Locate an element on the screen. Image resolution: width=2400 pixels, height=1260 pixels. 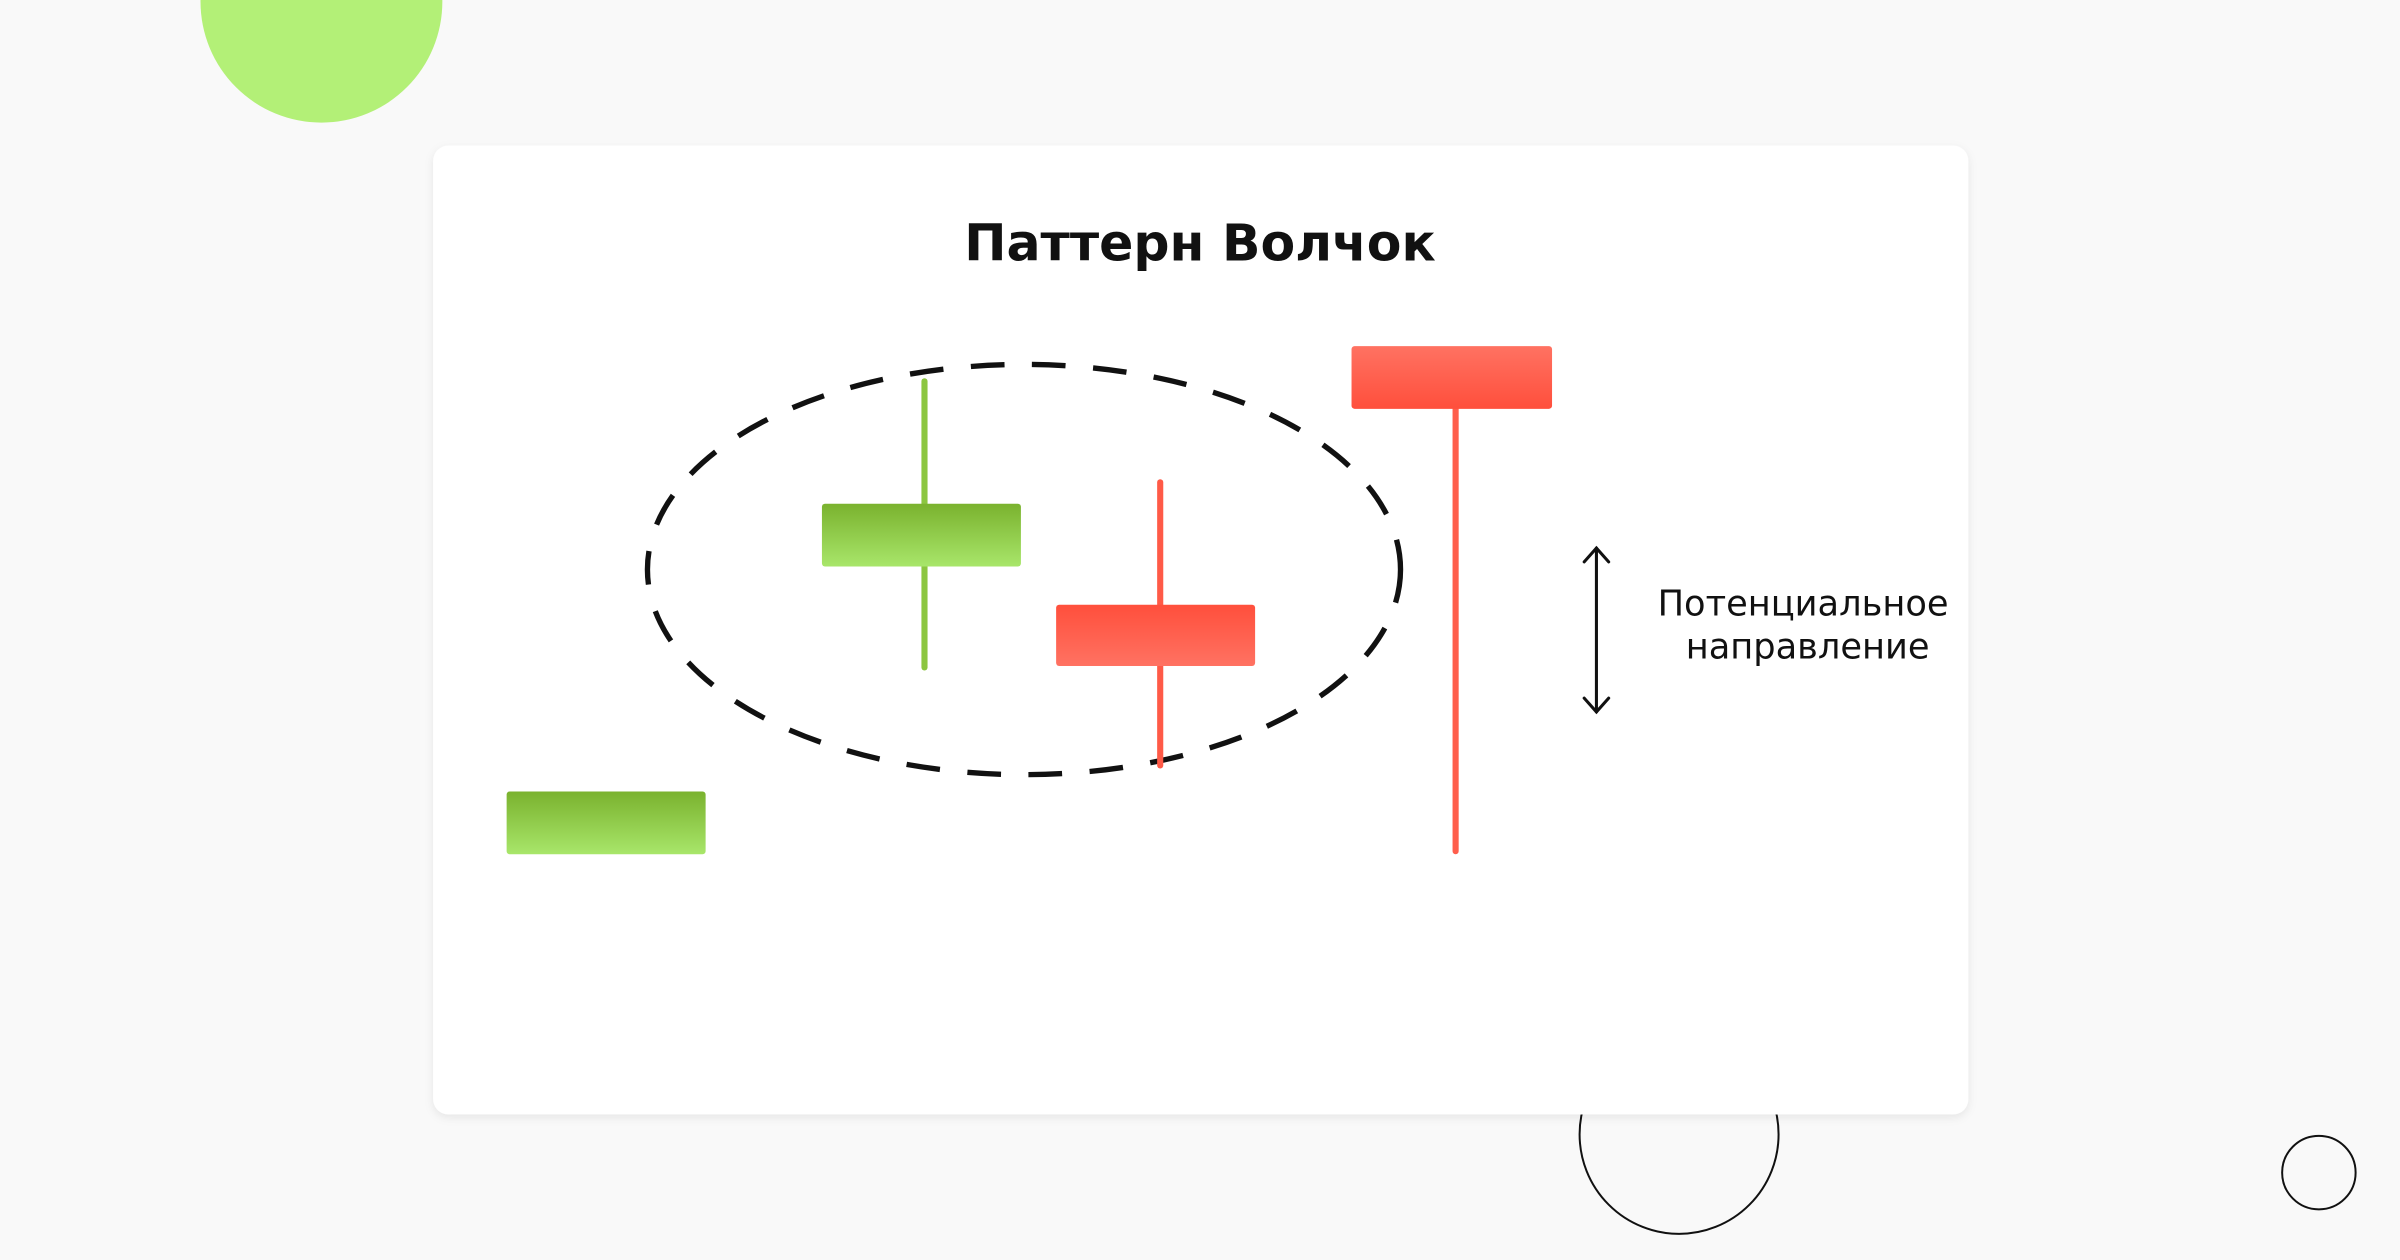
decor-circle-outline-small is located at coordinates (2319, 1172).